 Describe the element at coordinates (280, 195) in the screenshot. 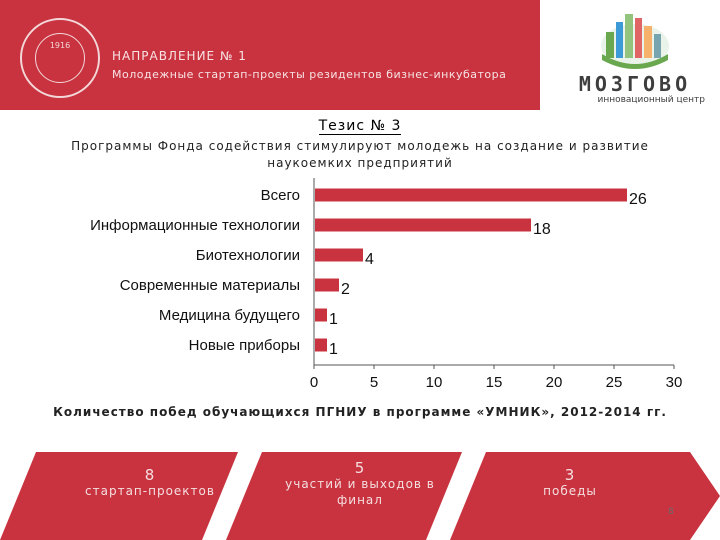

I see `category-label: Всего` at that location.